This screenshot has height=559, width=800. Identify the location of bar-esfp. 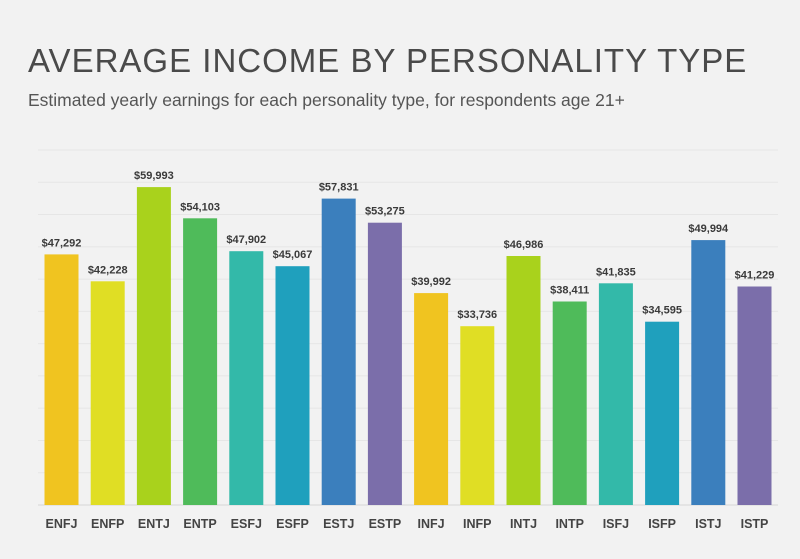
(292, 385).